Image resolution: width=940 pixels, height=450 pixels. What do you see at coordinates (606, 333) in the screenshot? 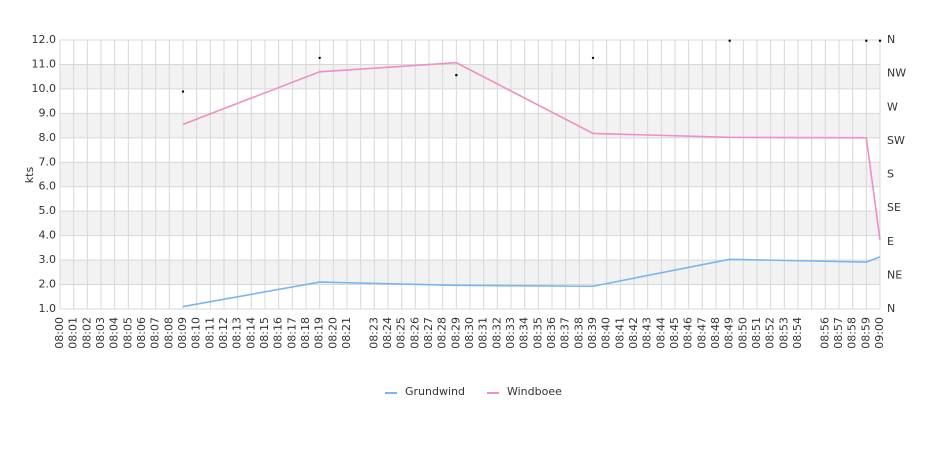
I see `x-tick-label: 08:40` at bounding box center [606, 333].